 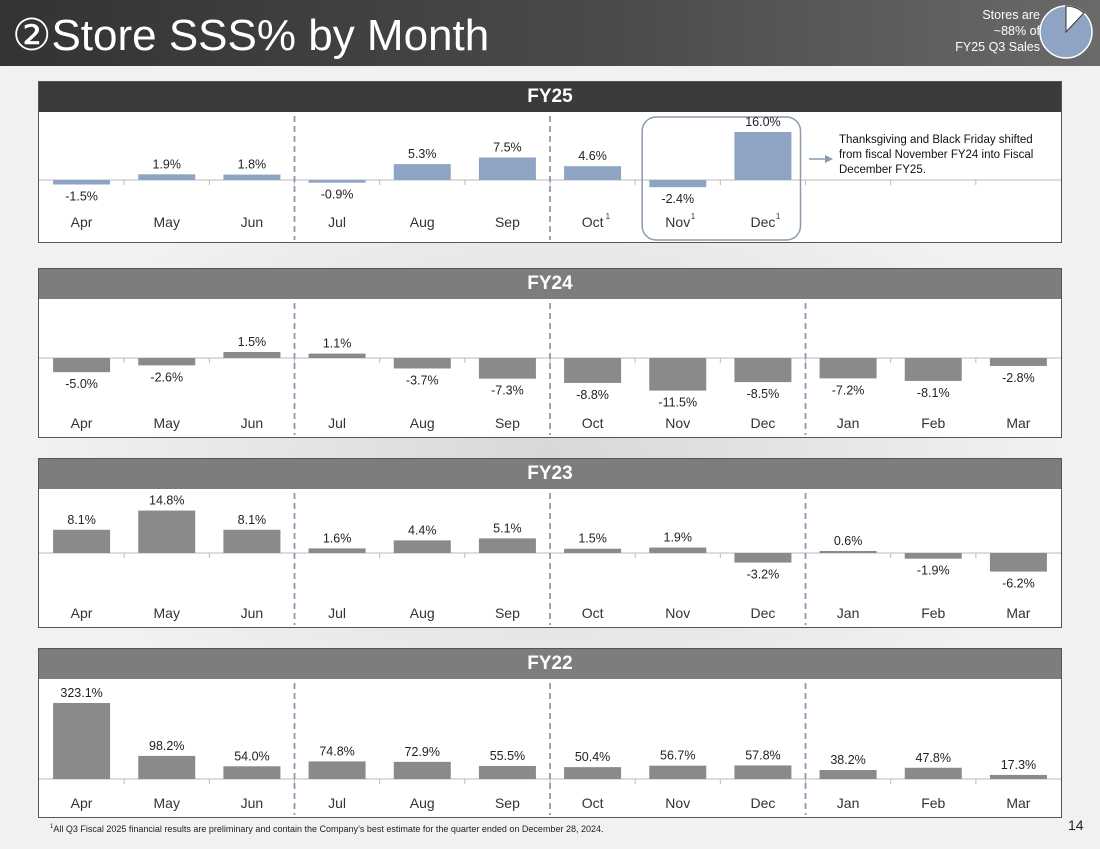 I want to click on data-label: 72.9%, so click(x=422, y=752).